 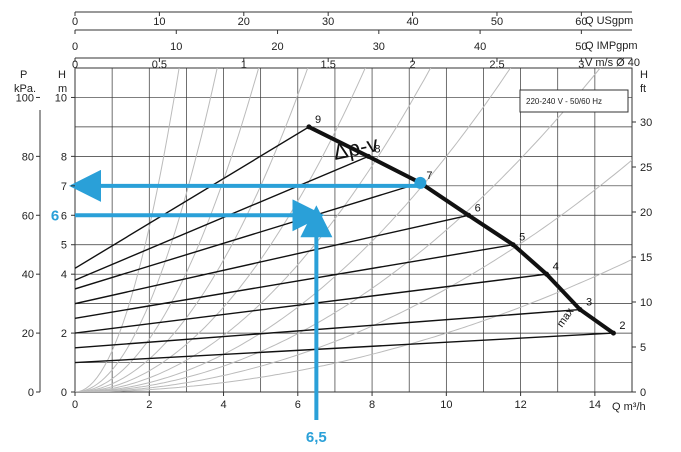 What do you see at coordinates (420, 182) in the screenshot?
I see `example-operating-point` at bounding box center [420, 182].